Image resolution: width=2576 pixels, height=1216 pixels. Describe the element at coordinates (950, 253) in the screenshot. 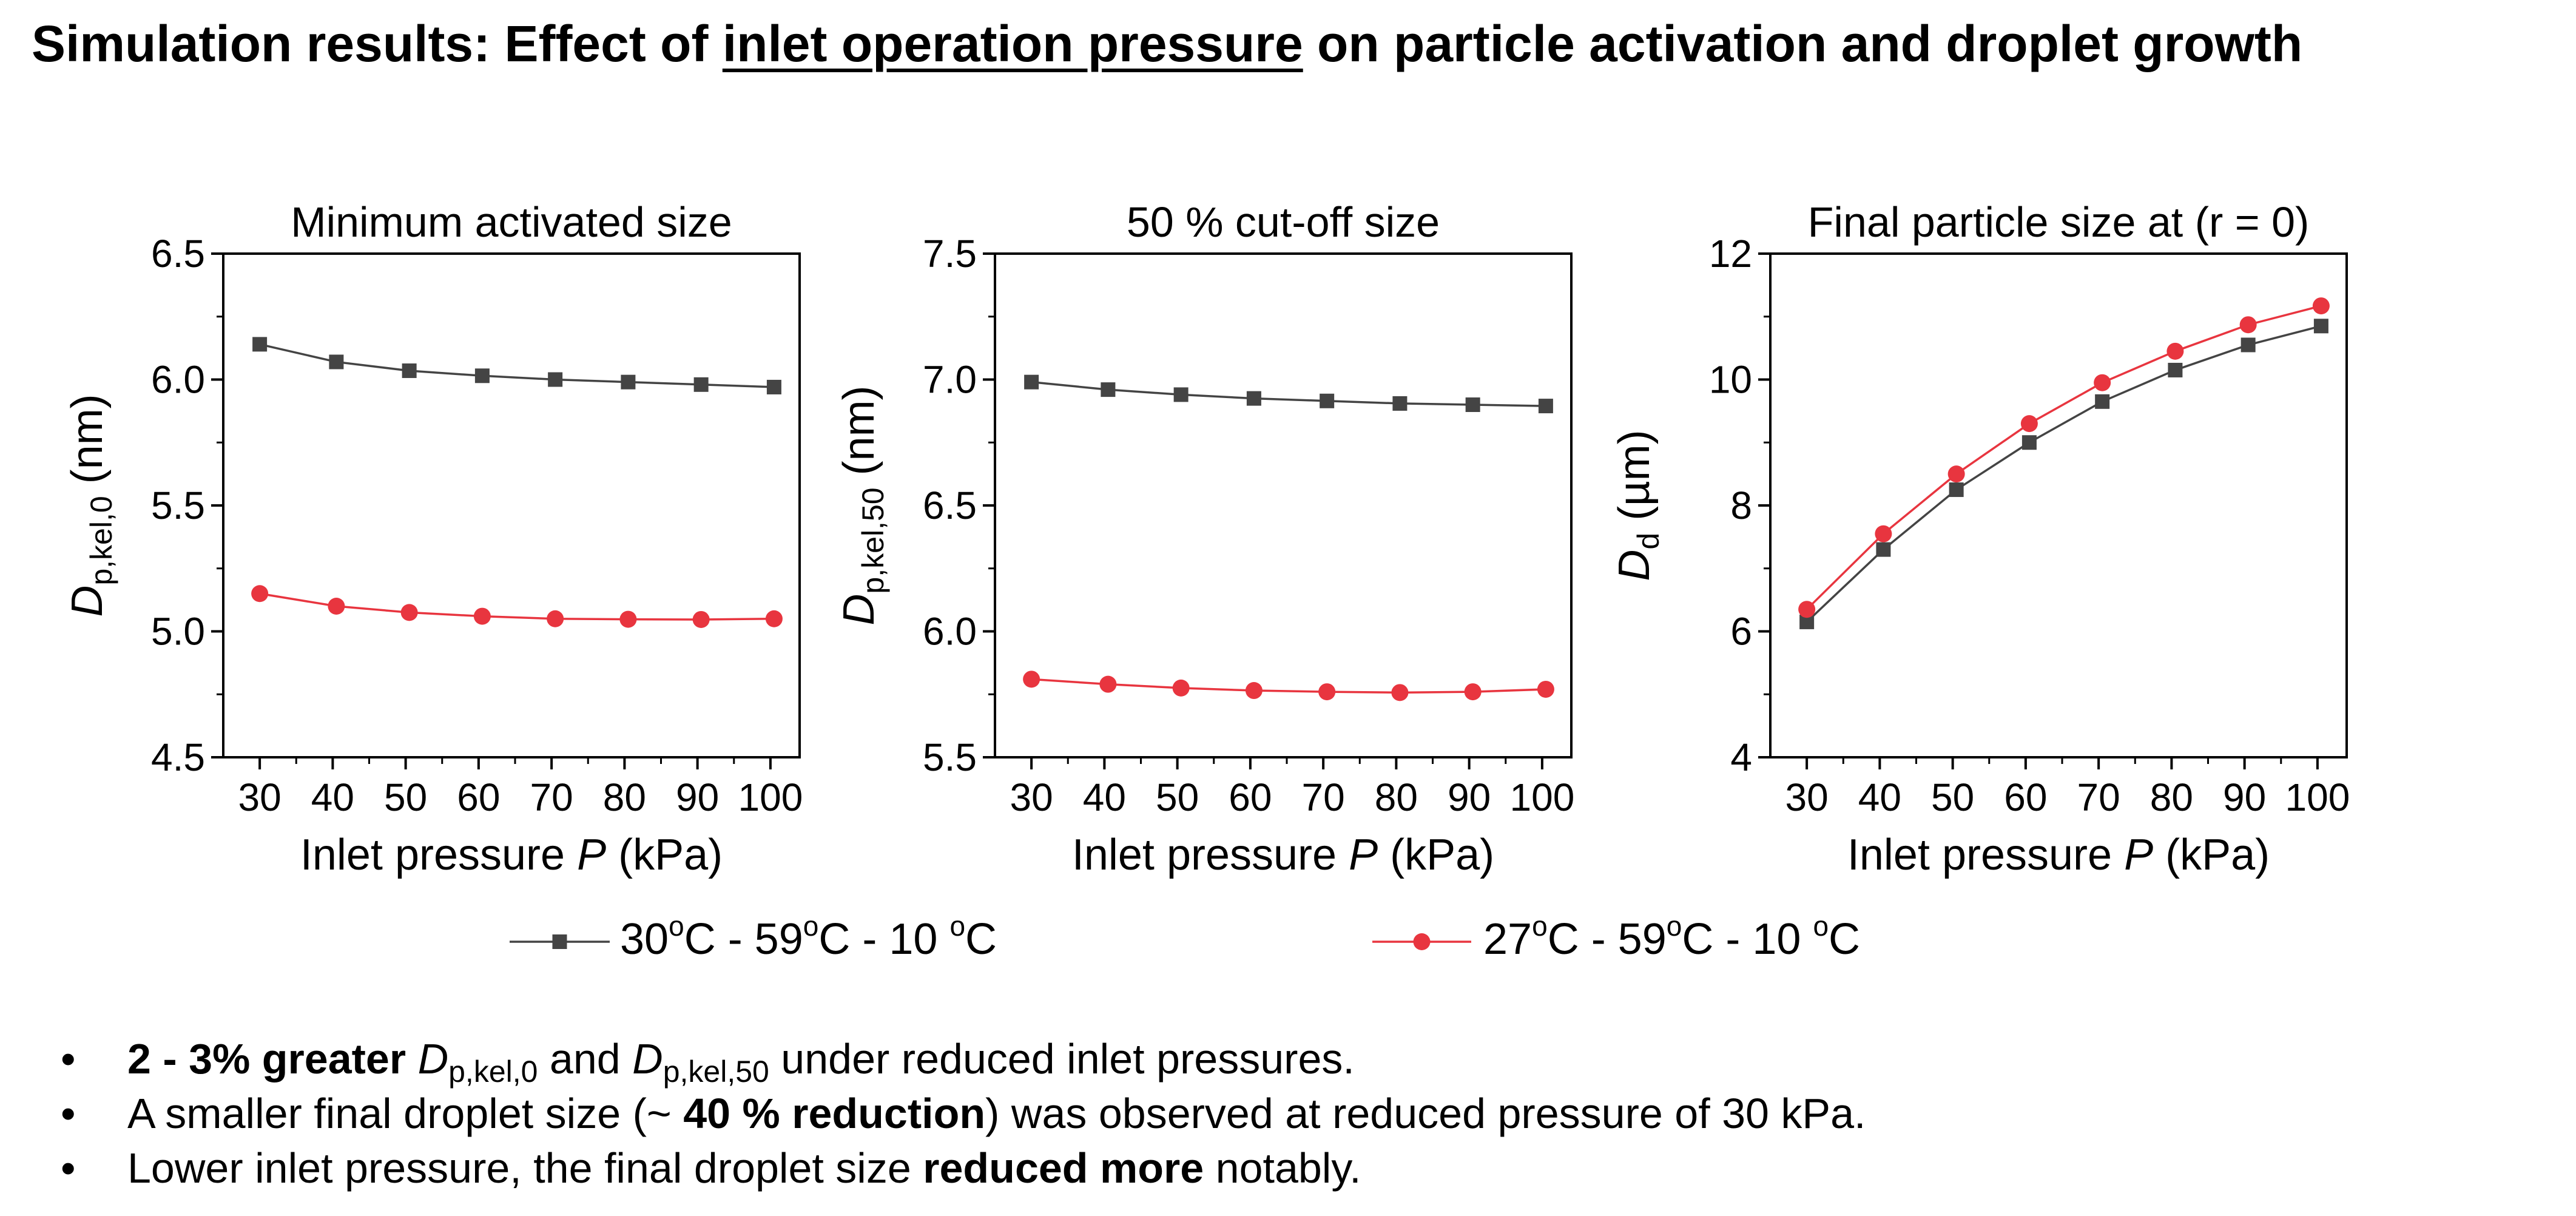

I see `y-tick-label: 7.5` at that location.